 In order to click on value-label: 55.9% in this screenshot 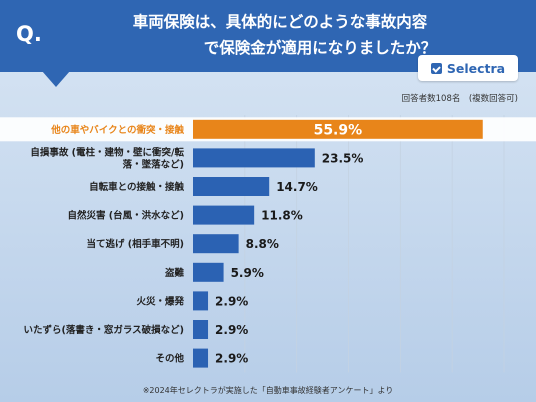, I will do `click(338, 130)`.